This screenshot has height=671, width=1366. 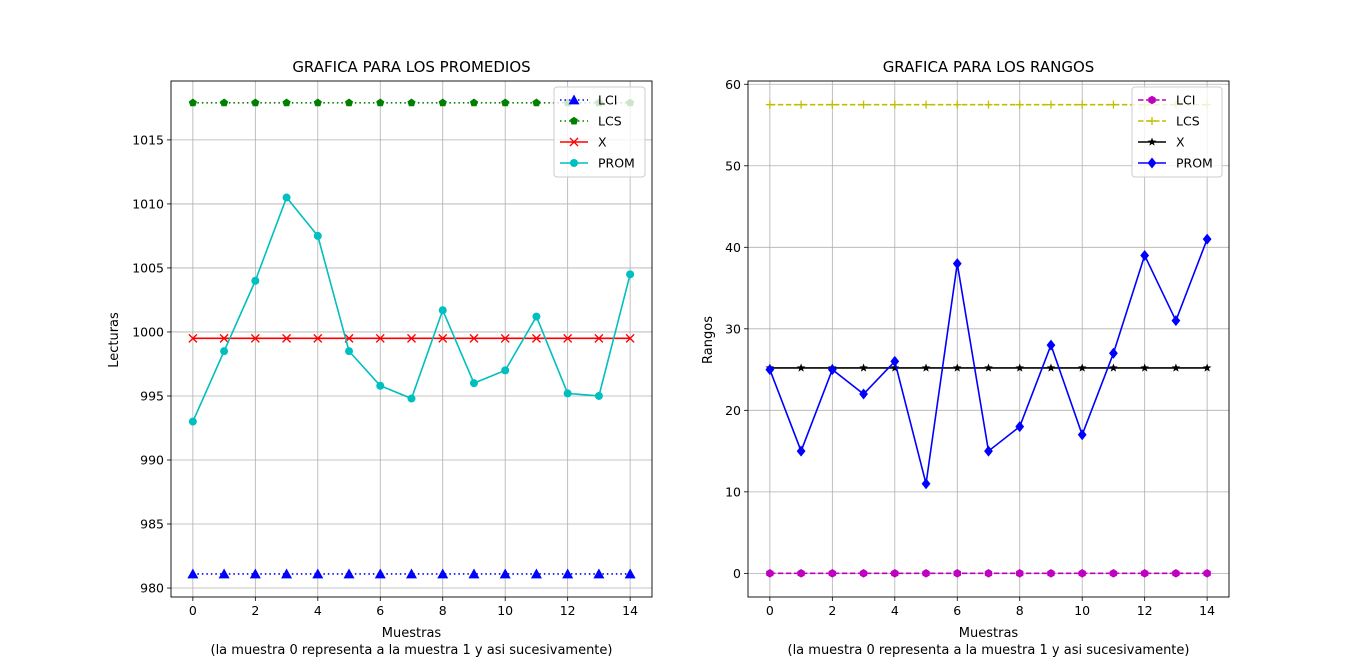 I want to click on x-tick-label: 6, so click(x=957, y=610).